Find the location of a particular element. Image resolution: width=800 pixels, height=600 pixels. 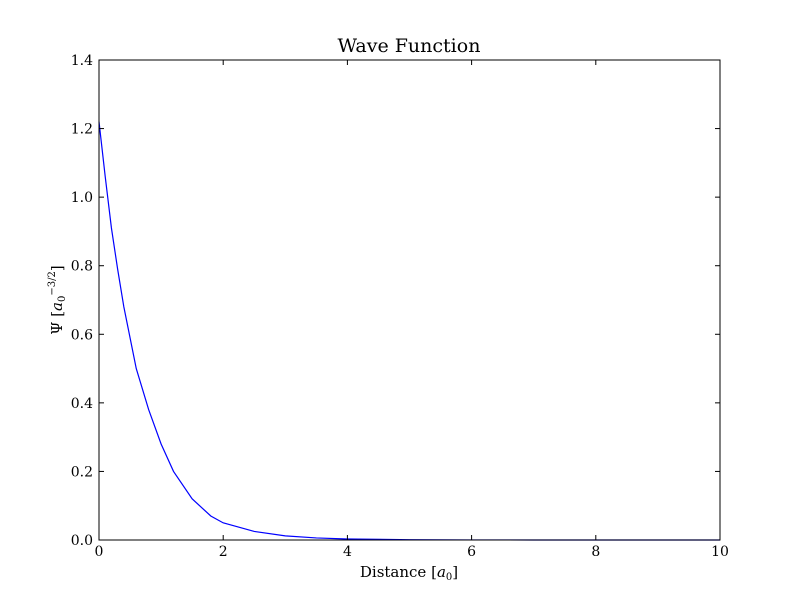

y-tick-label: 0.6 is located at coordinates (82, 335).